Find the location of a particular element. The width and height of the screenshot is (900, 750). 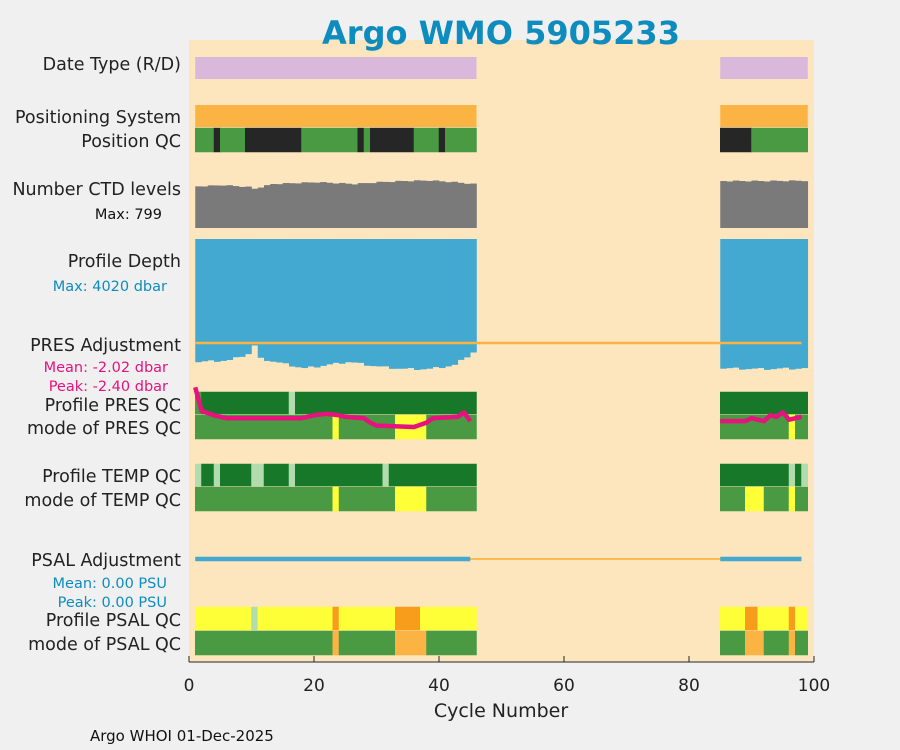

annotation-pres-mean: Mean: -2.02 dbar is located at coordinates (106, 368).